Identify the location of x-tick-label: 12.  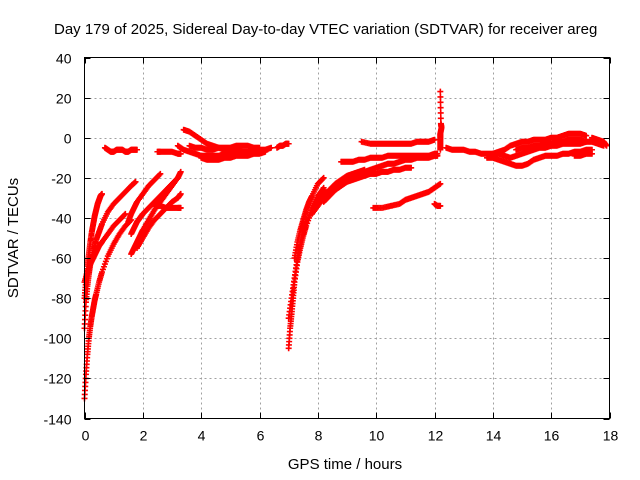
(436, 436).